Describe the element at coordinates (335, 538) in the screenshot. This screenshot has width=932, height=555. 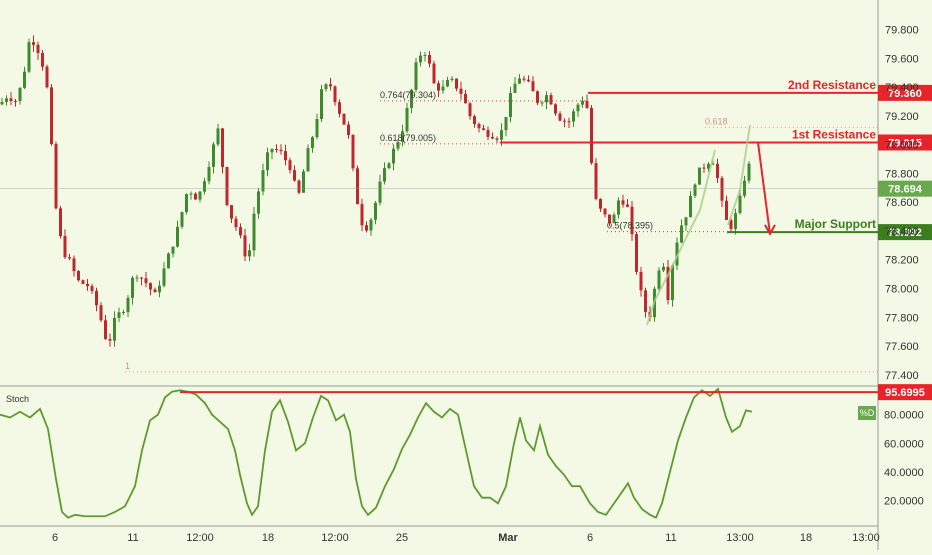
I see `time-tick-label-4: 12:00` at that location.